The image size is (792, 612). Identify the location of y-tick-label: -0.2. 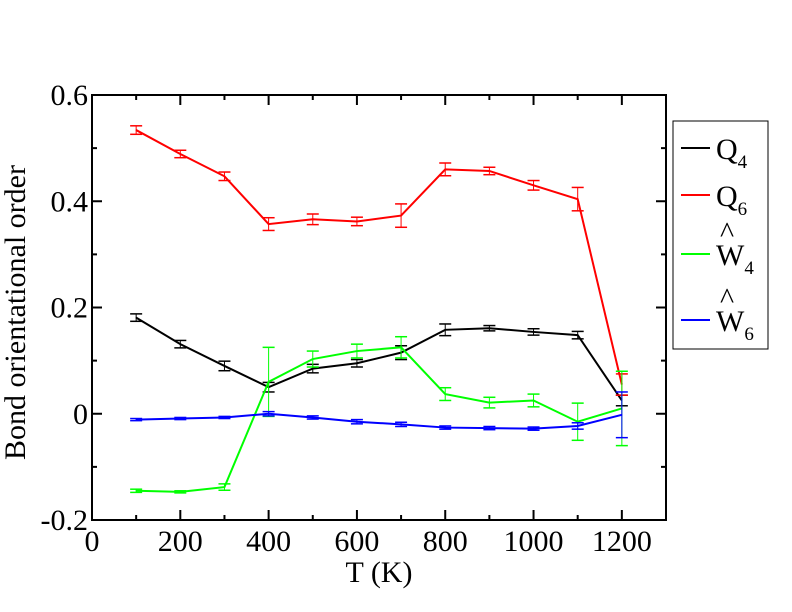
(65, 520).